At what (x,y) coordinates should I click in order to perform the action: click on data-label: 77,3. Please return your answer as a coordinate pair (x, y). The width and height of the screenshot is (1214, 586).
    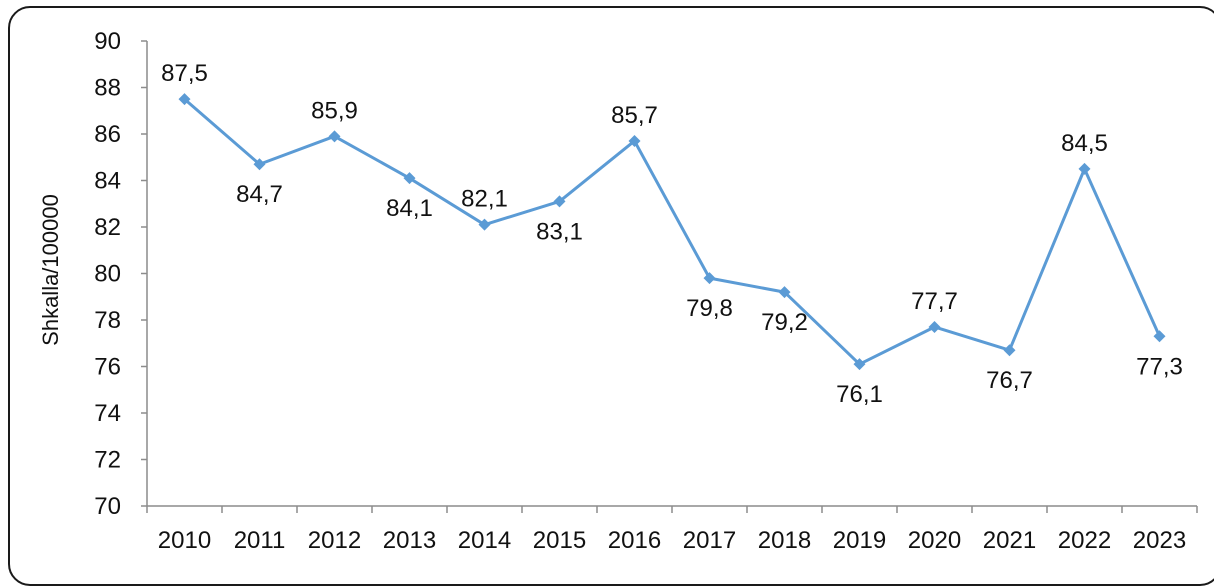
    Looking at the image, I should click on (1159, 366).